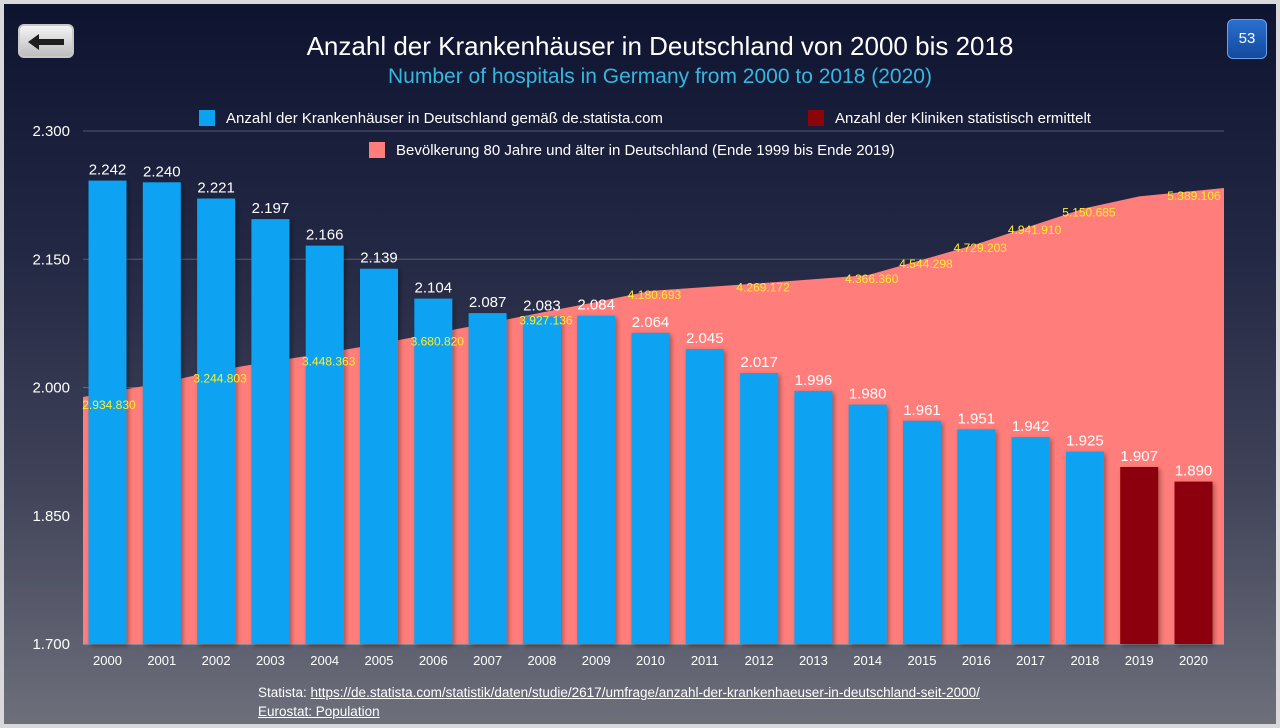  I want to click on bar-value-label: 2.104, so click(434, 288).